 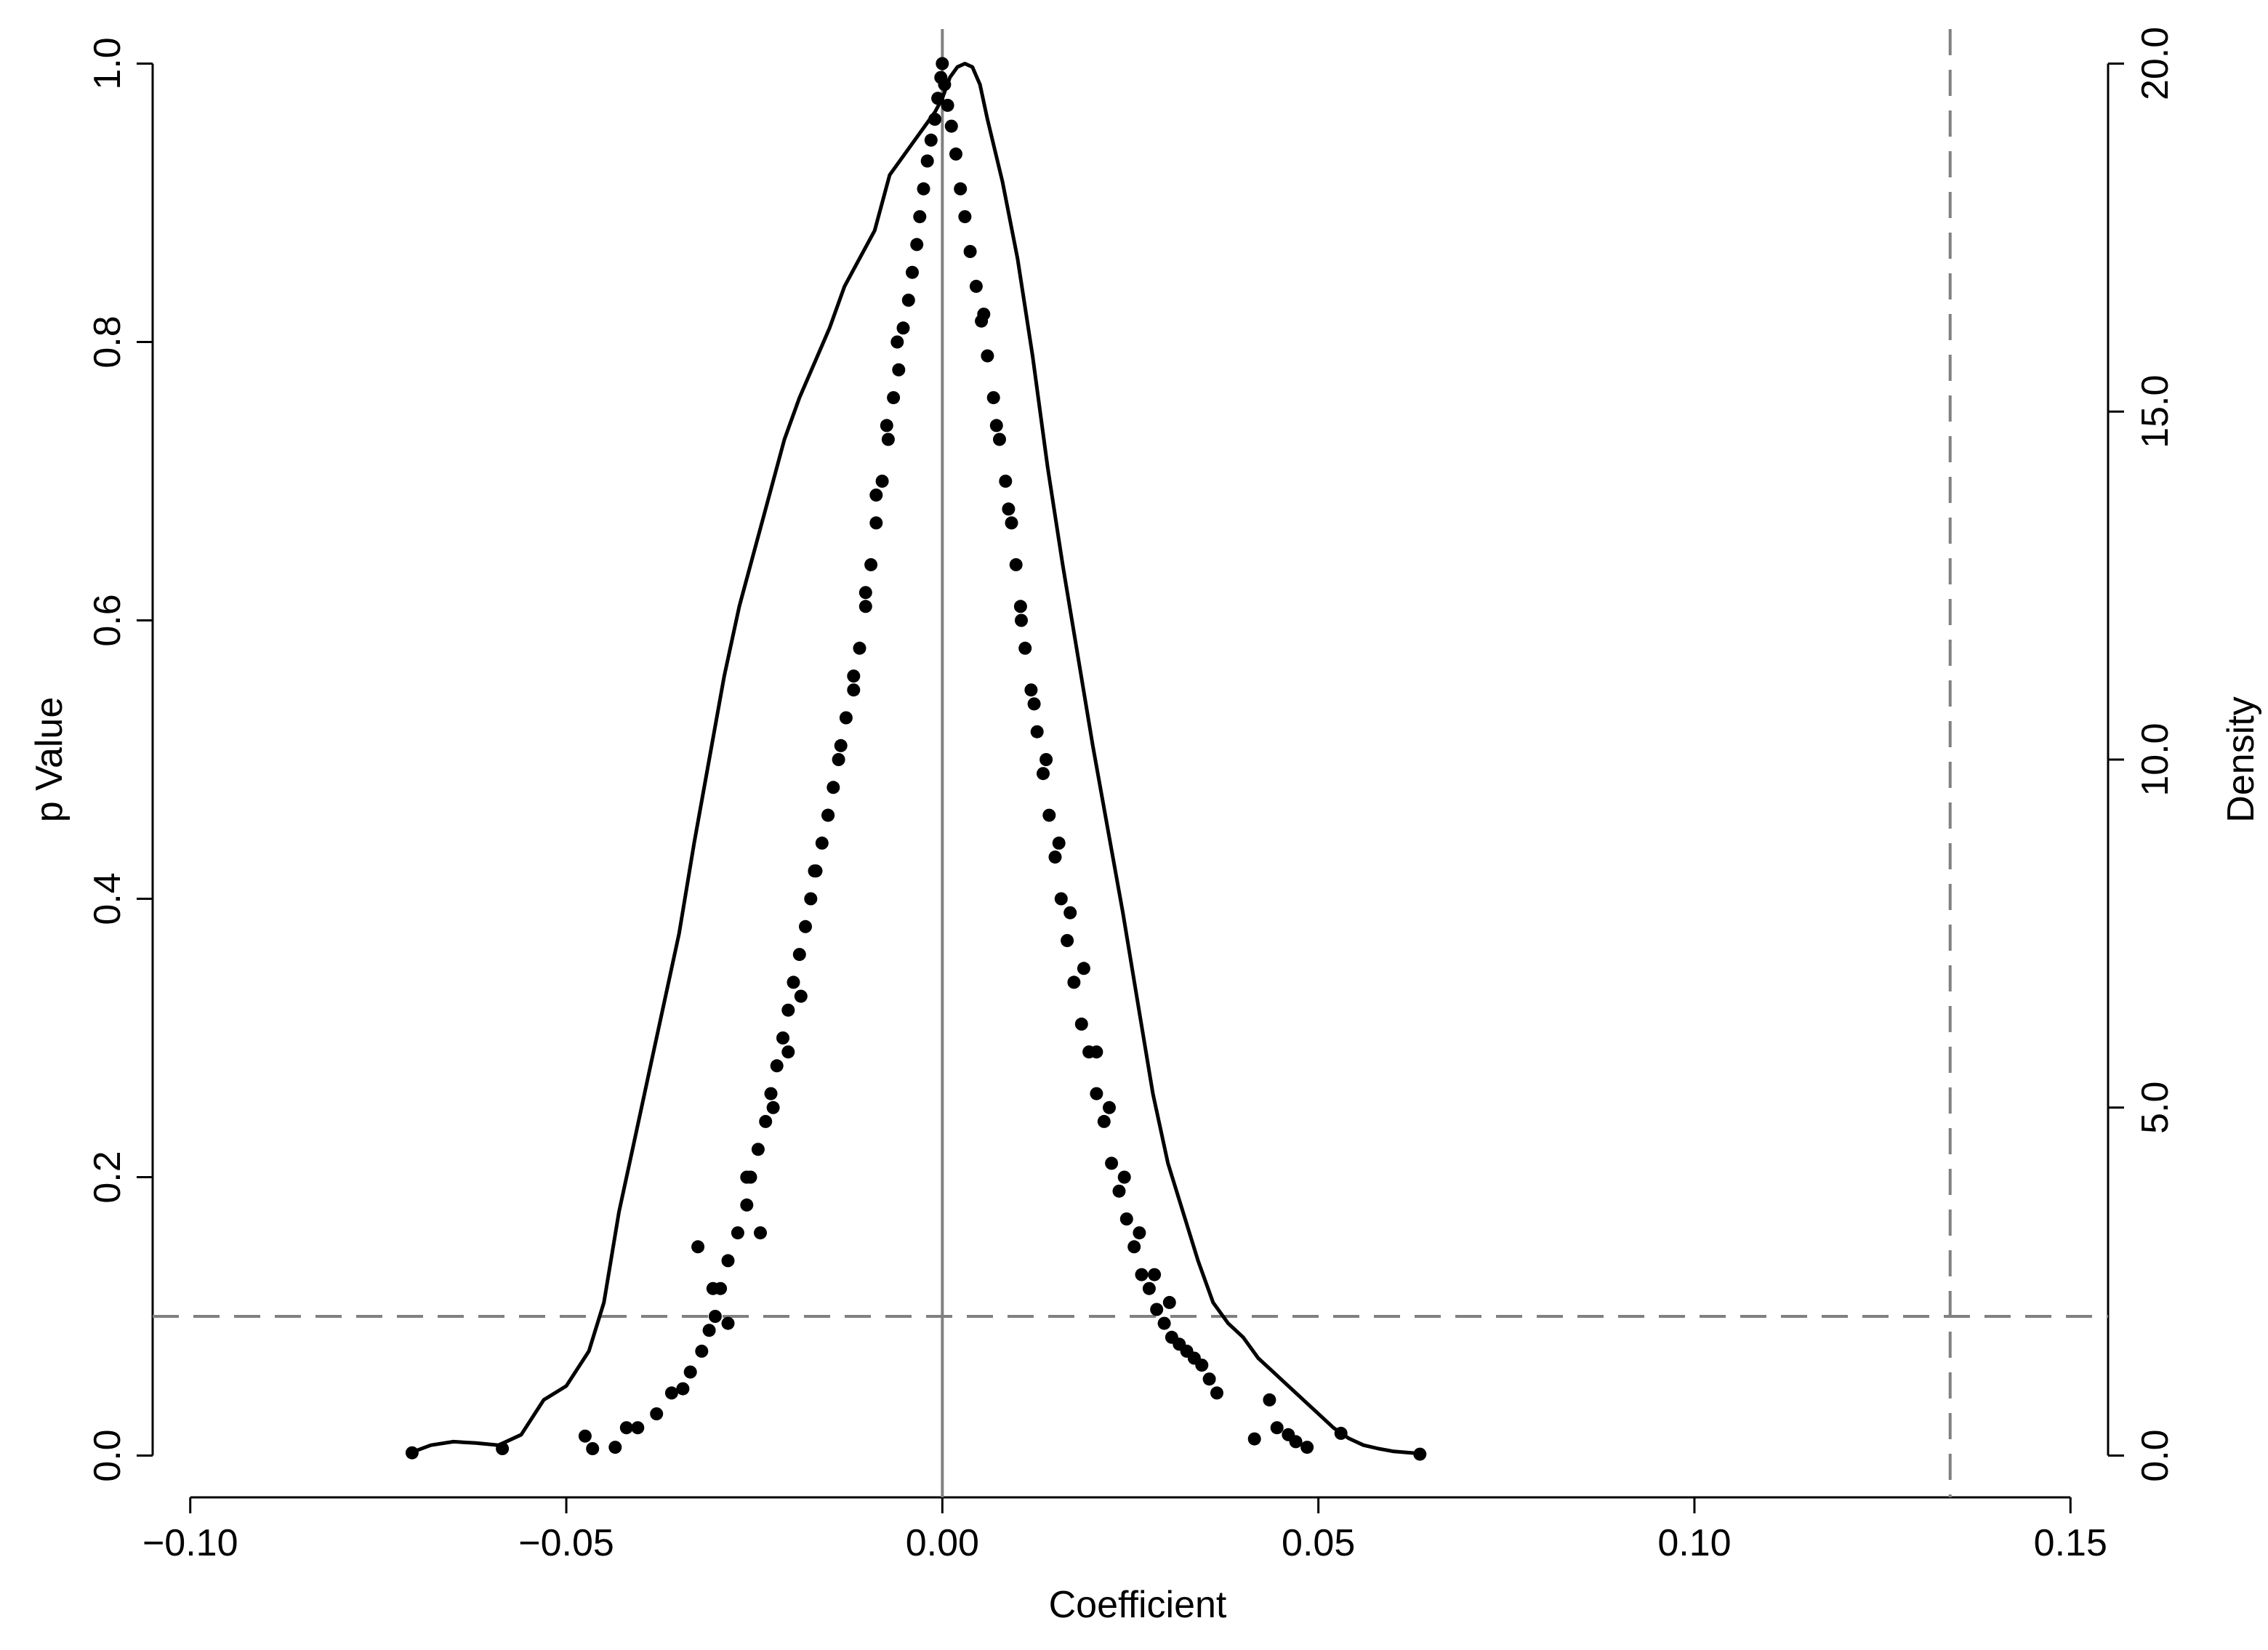 I want to click on y-axis-label: p Value, so click(x=49, y=760).